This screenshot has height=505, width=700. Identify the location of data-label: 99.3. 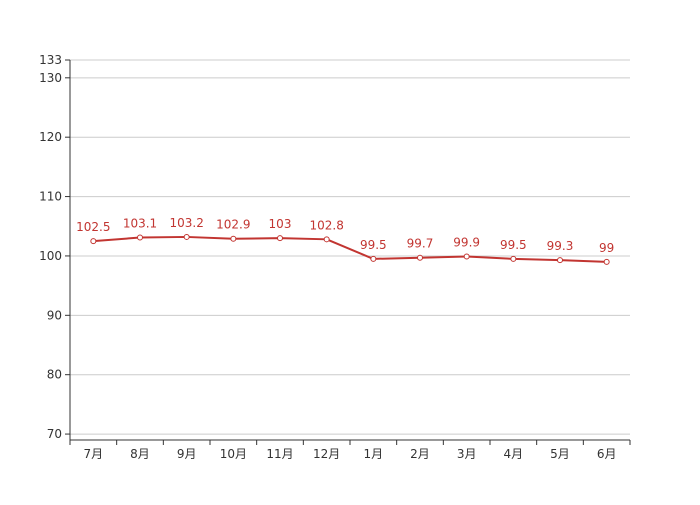
(560, 246).